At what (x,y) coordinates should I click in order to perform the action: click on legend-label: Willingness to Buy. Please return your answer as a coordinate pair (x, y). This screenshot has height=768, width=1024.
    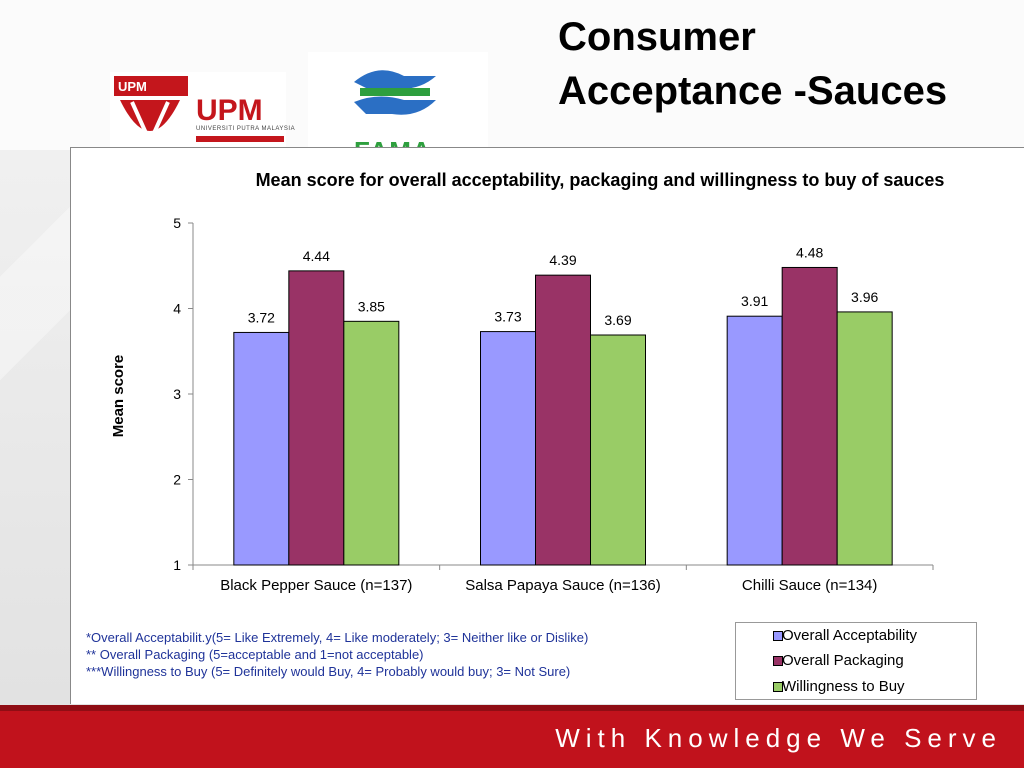
    Looking at the image, I should click on (843, 686).